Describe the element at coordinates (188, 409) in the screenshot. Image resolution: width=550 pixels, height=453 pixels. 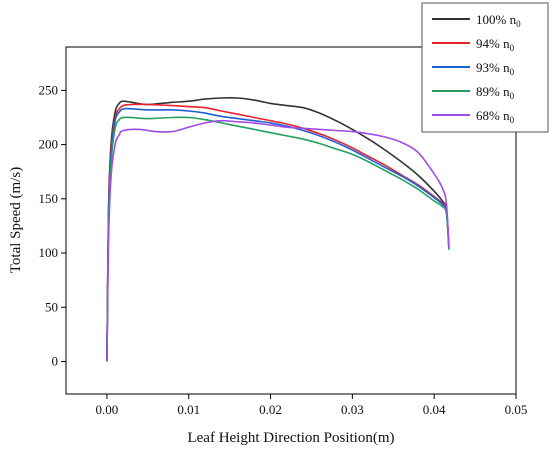
I see `x-tick-label: 0.01` at that location.